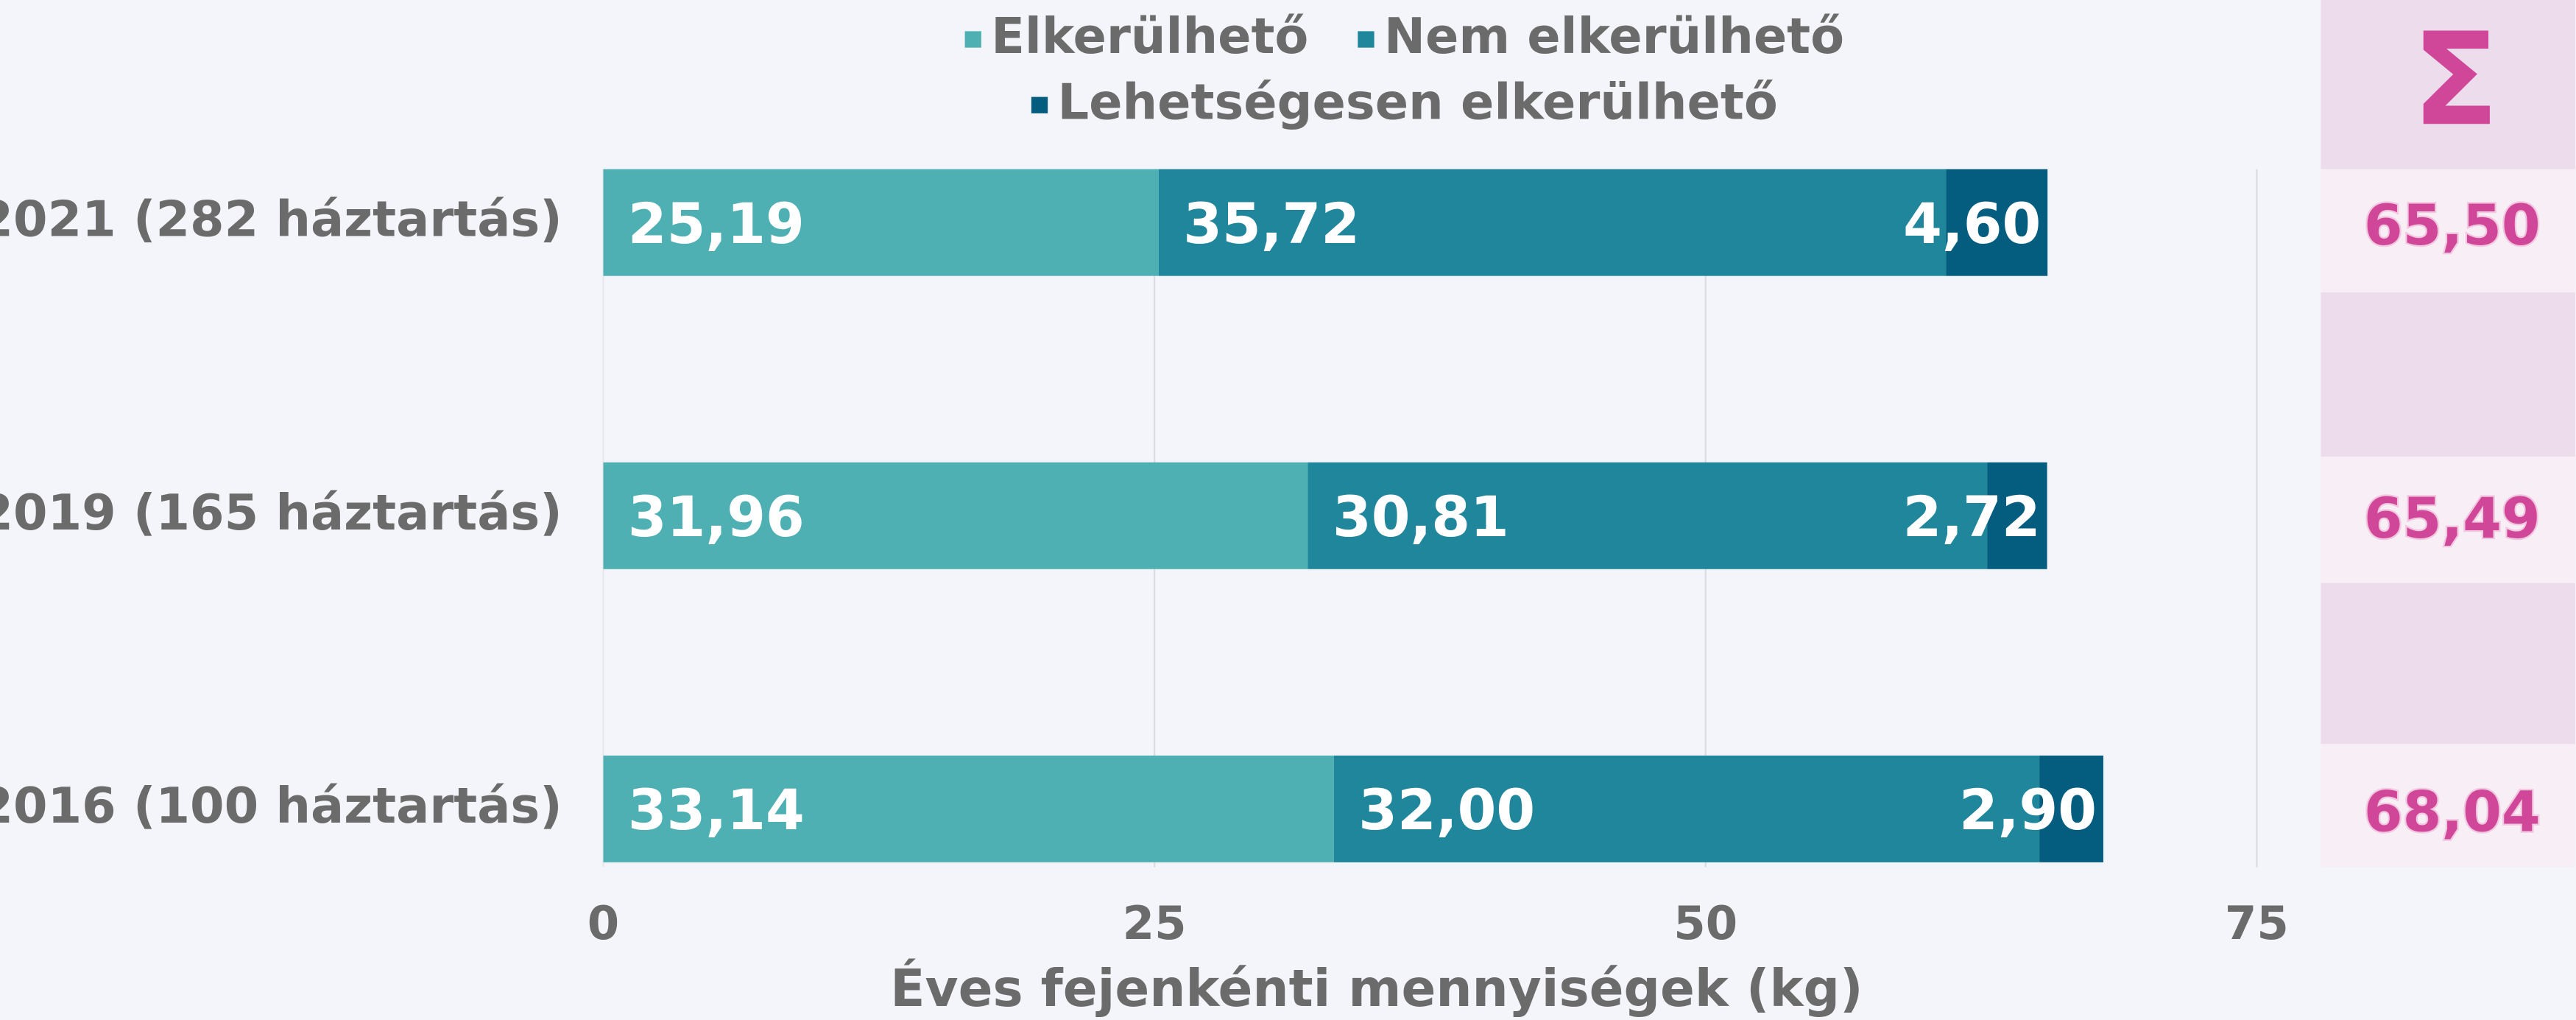 This screenshot has height=1020, width=2576. I want to click on data-label: 4,60, so click(1972, 224).